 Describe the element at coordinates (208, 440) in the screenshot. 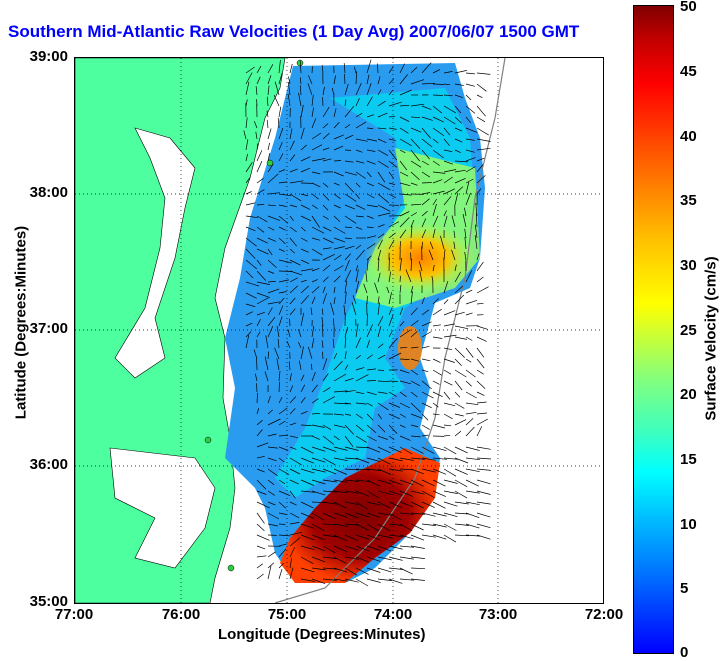

I see `station-marker` at that location.